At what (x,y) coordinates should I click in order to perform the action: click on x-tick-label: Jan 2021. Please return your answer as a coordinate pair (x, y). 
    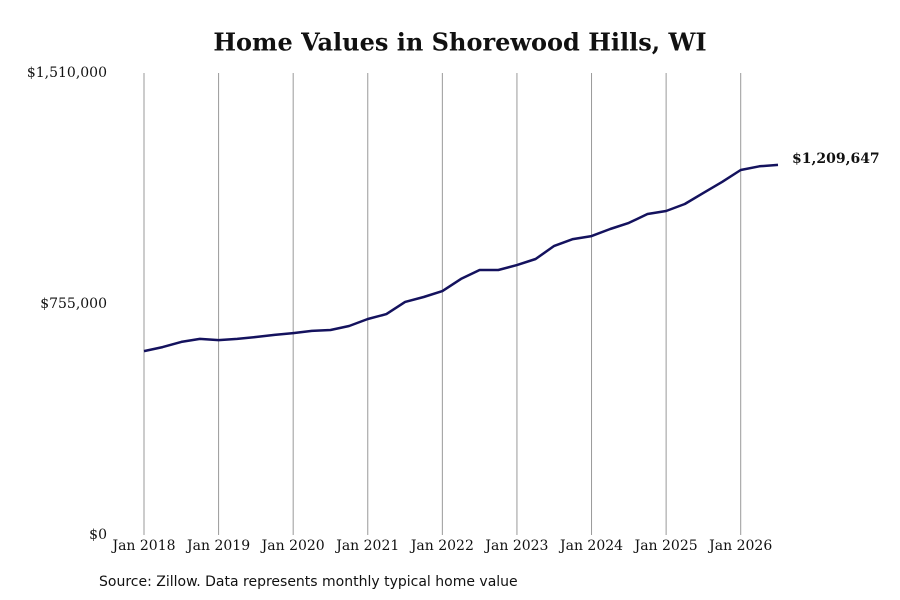
    Looking at the image, I should click on (366, 546).